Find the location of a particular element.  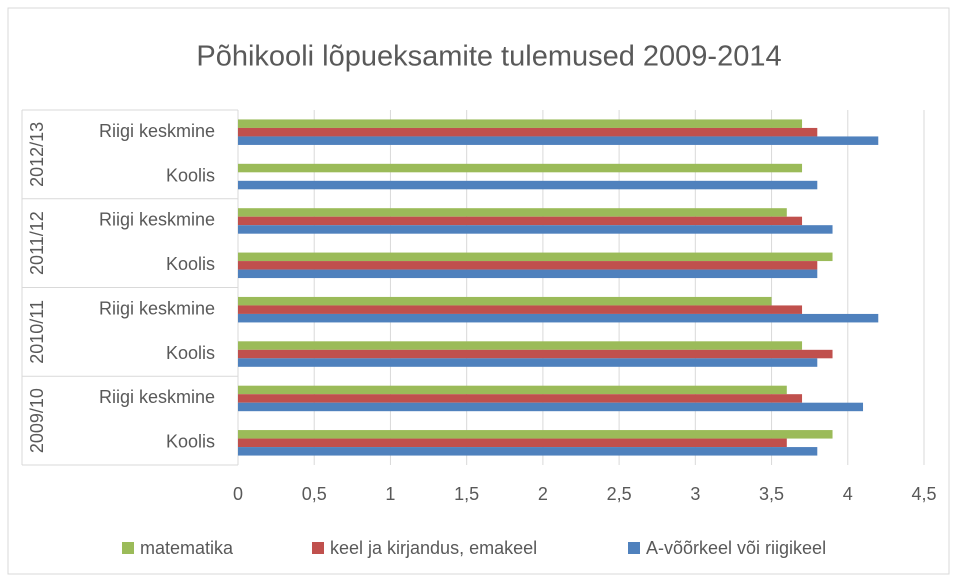

x-tick-label: 2,5 is located at coordinates (619, 494).